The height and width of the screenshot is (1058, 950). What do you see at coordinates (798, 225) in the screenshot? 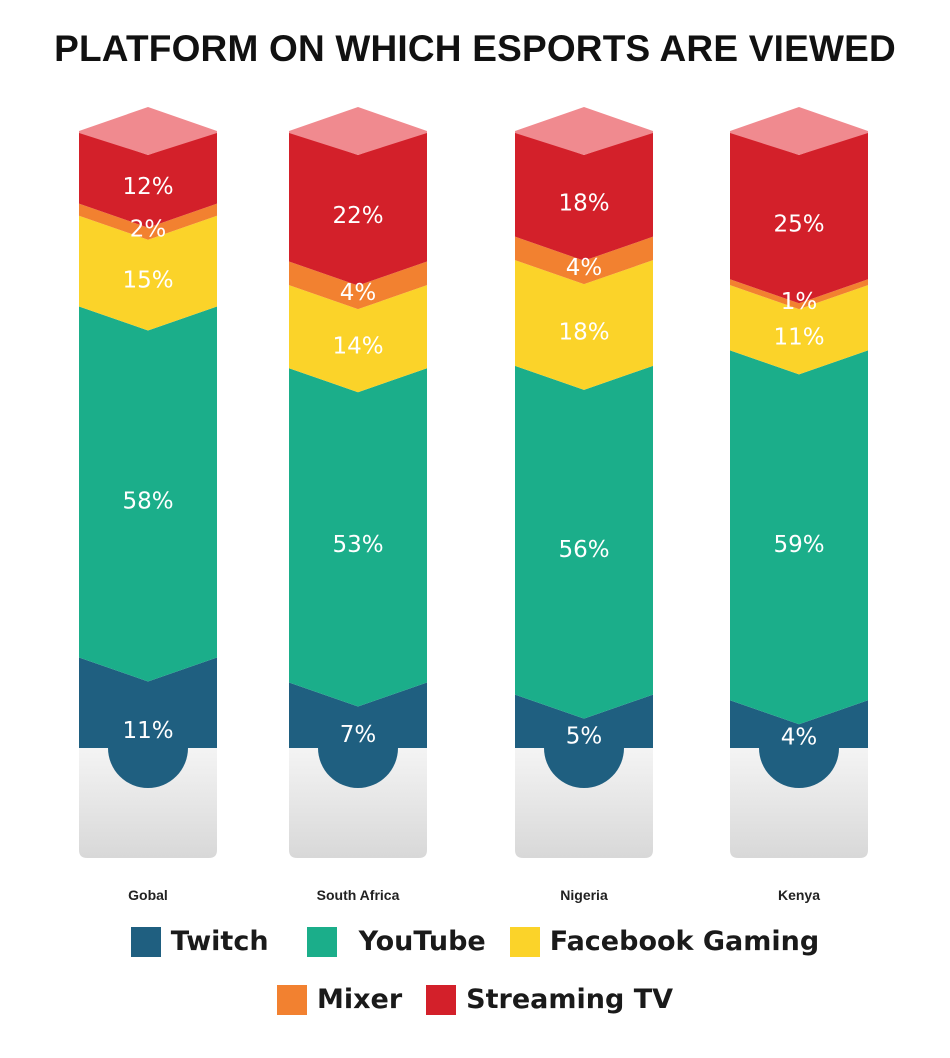
I see `data-label-streaming-tv: 25%` at bounding box center [798, 225].